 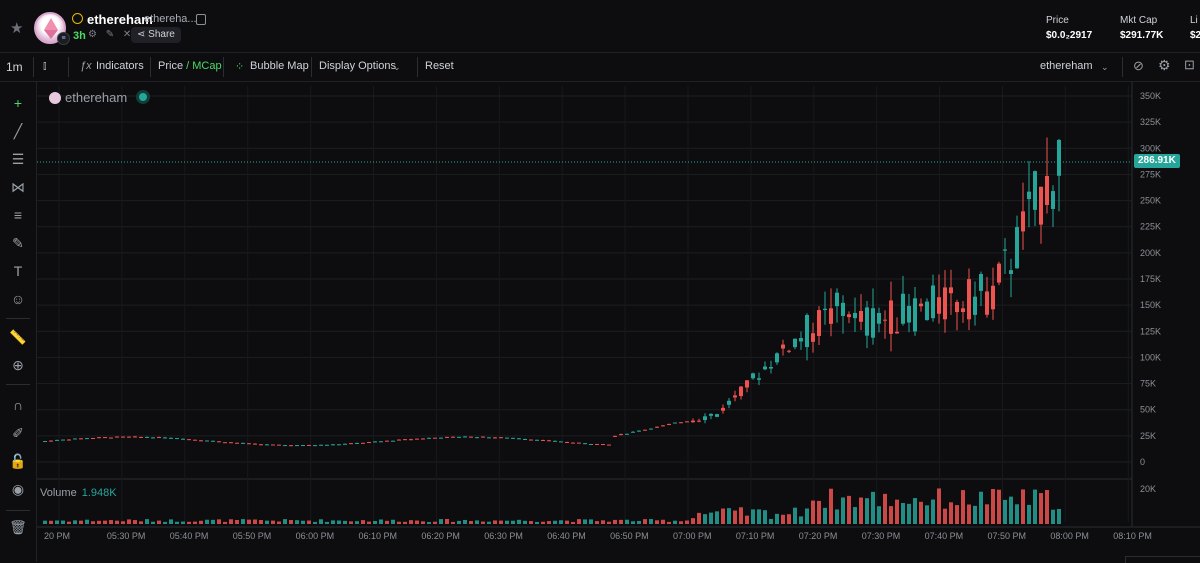 I want to click on lock-icon: 🔓, so click(x=18, y=461).